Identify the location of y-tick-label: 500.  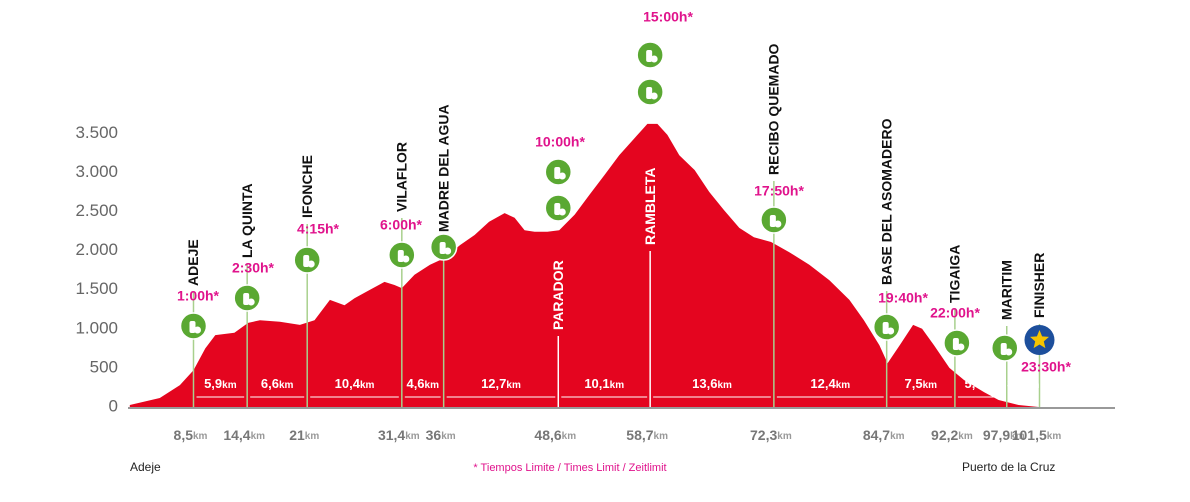
(104, 366).